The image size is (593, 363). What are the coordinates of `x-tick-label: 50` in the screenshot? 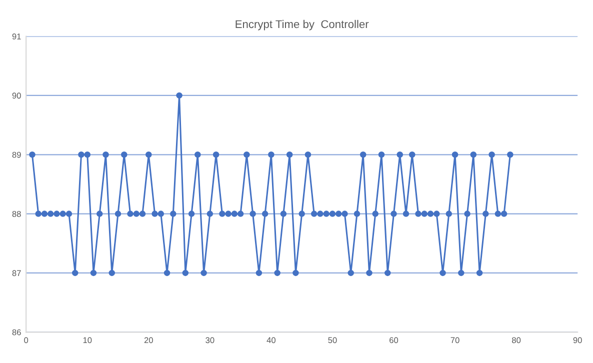 It's located at (332, 340).